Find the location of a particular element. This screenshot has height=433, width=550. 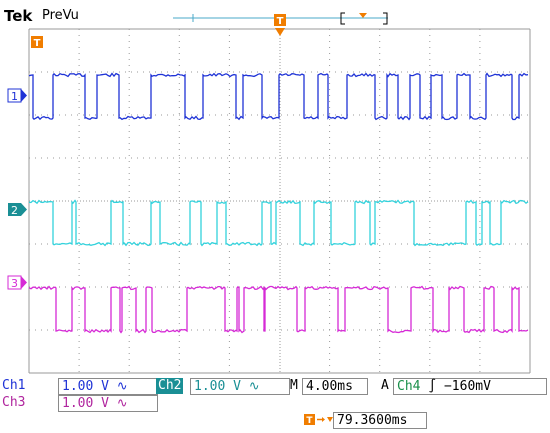

trigger-prefix: A is located at coordinates (385, 385).